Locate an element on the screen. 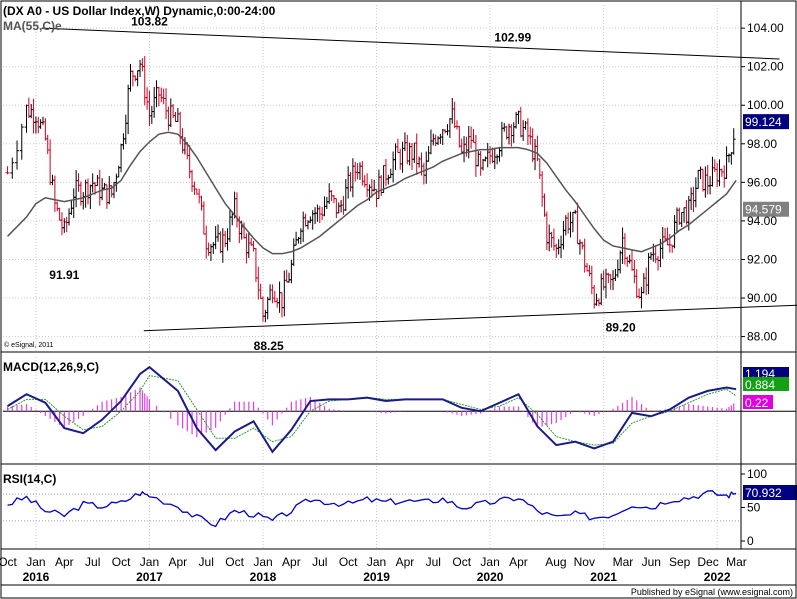 The width and height of the screenshot is (797, 599). x-month-label-16: Oct is located at coordinates (461, 562).